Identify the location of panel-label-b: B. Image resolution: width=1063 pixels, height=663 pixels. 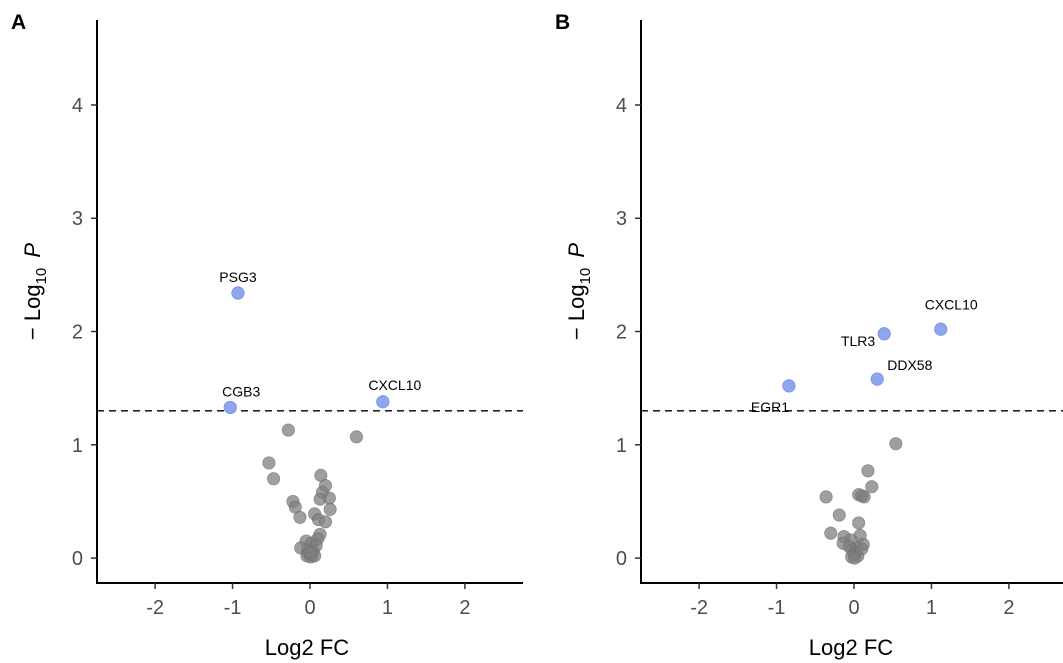
(562, 22).